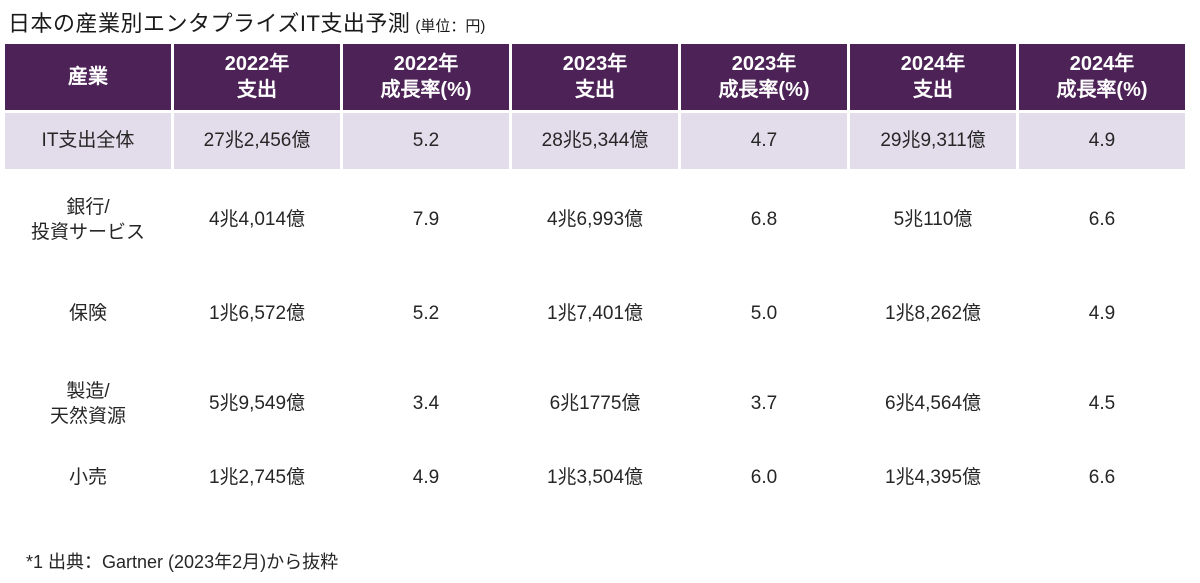  I want to click on data-cell: 1兆7,401億, so click(595, 314).